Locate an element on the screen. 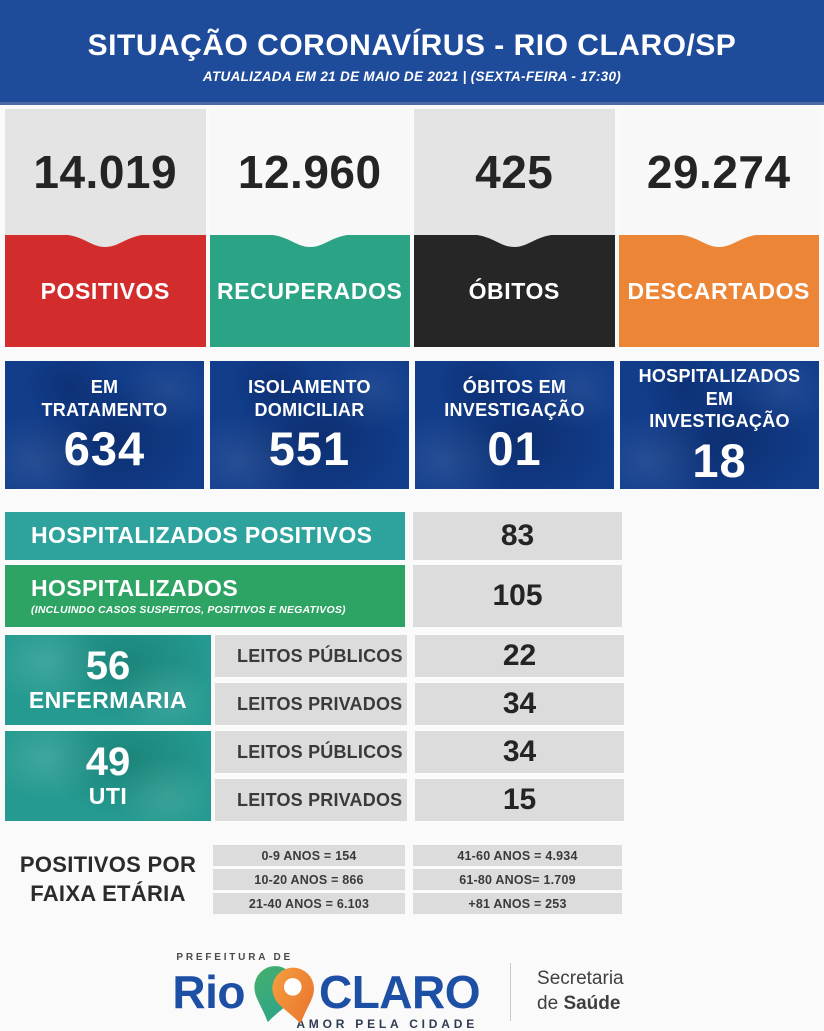 The width and height of the screenshot is (824, 1031). age-title-line2: FAIXA ETÁRIA is located at coordinates (108, 893).